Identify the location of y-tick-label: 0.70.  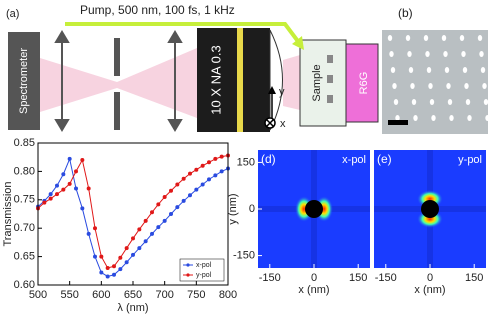
(24, 228).